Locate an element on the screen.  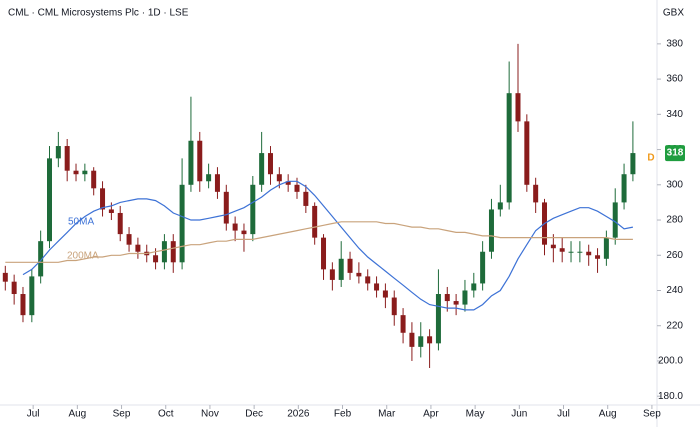
x-tick-label: Oct is located at coordinates (166, 414).